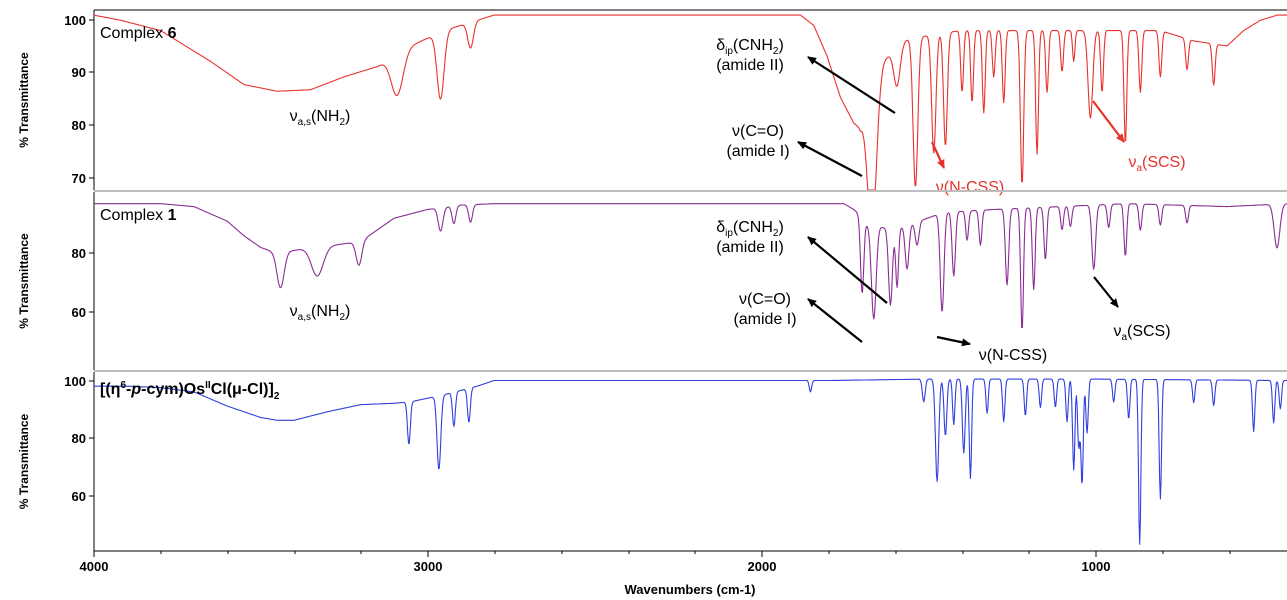 Image resolution: width=1287 pixels, height=600 pixels. I want to click on series-label: Complex 6, so click(138, 33).